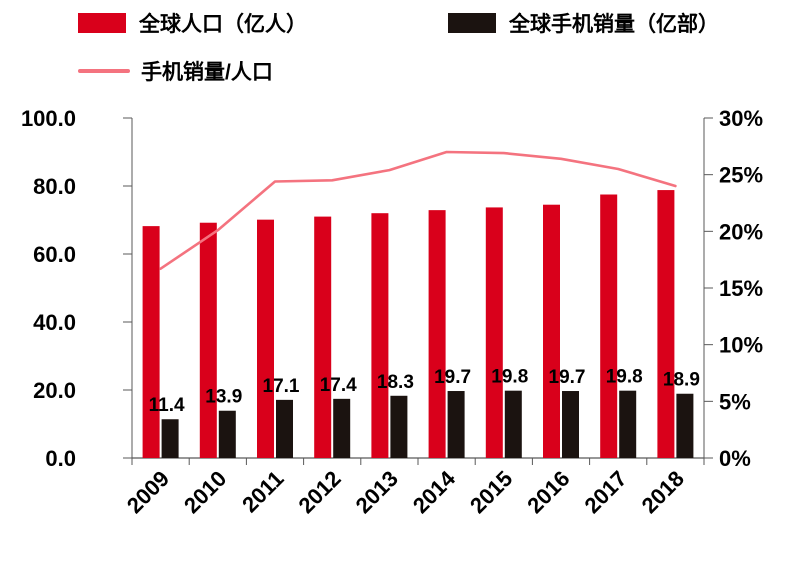  I want to click on sales-bar-label: 13.9, so click(223, 397).